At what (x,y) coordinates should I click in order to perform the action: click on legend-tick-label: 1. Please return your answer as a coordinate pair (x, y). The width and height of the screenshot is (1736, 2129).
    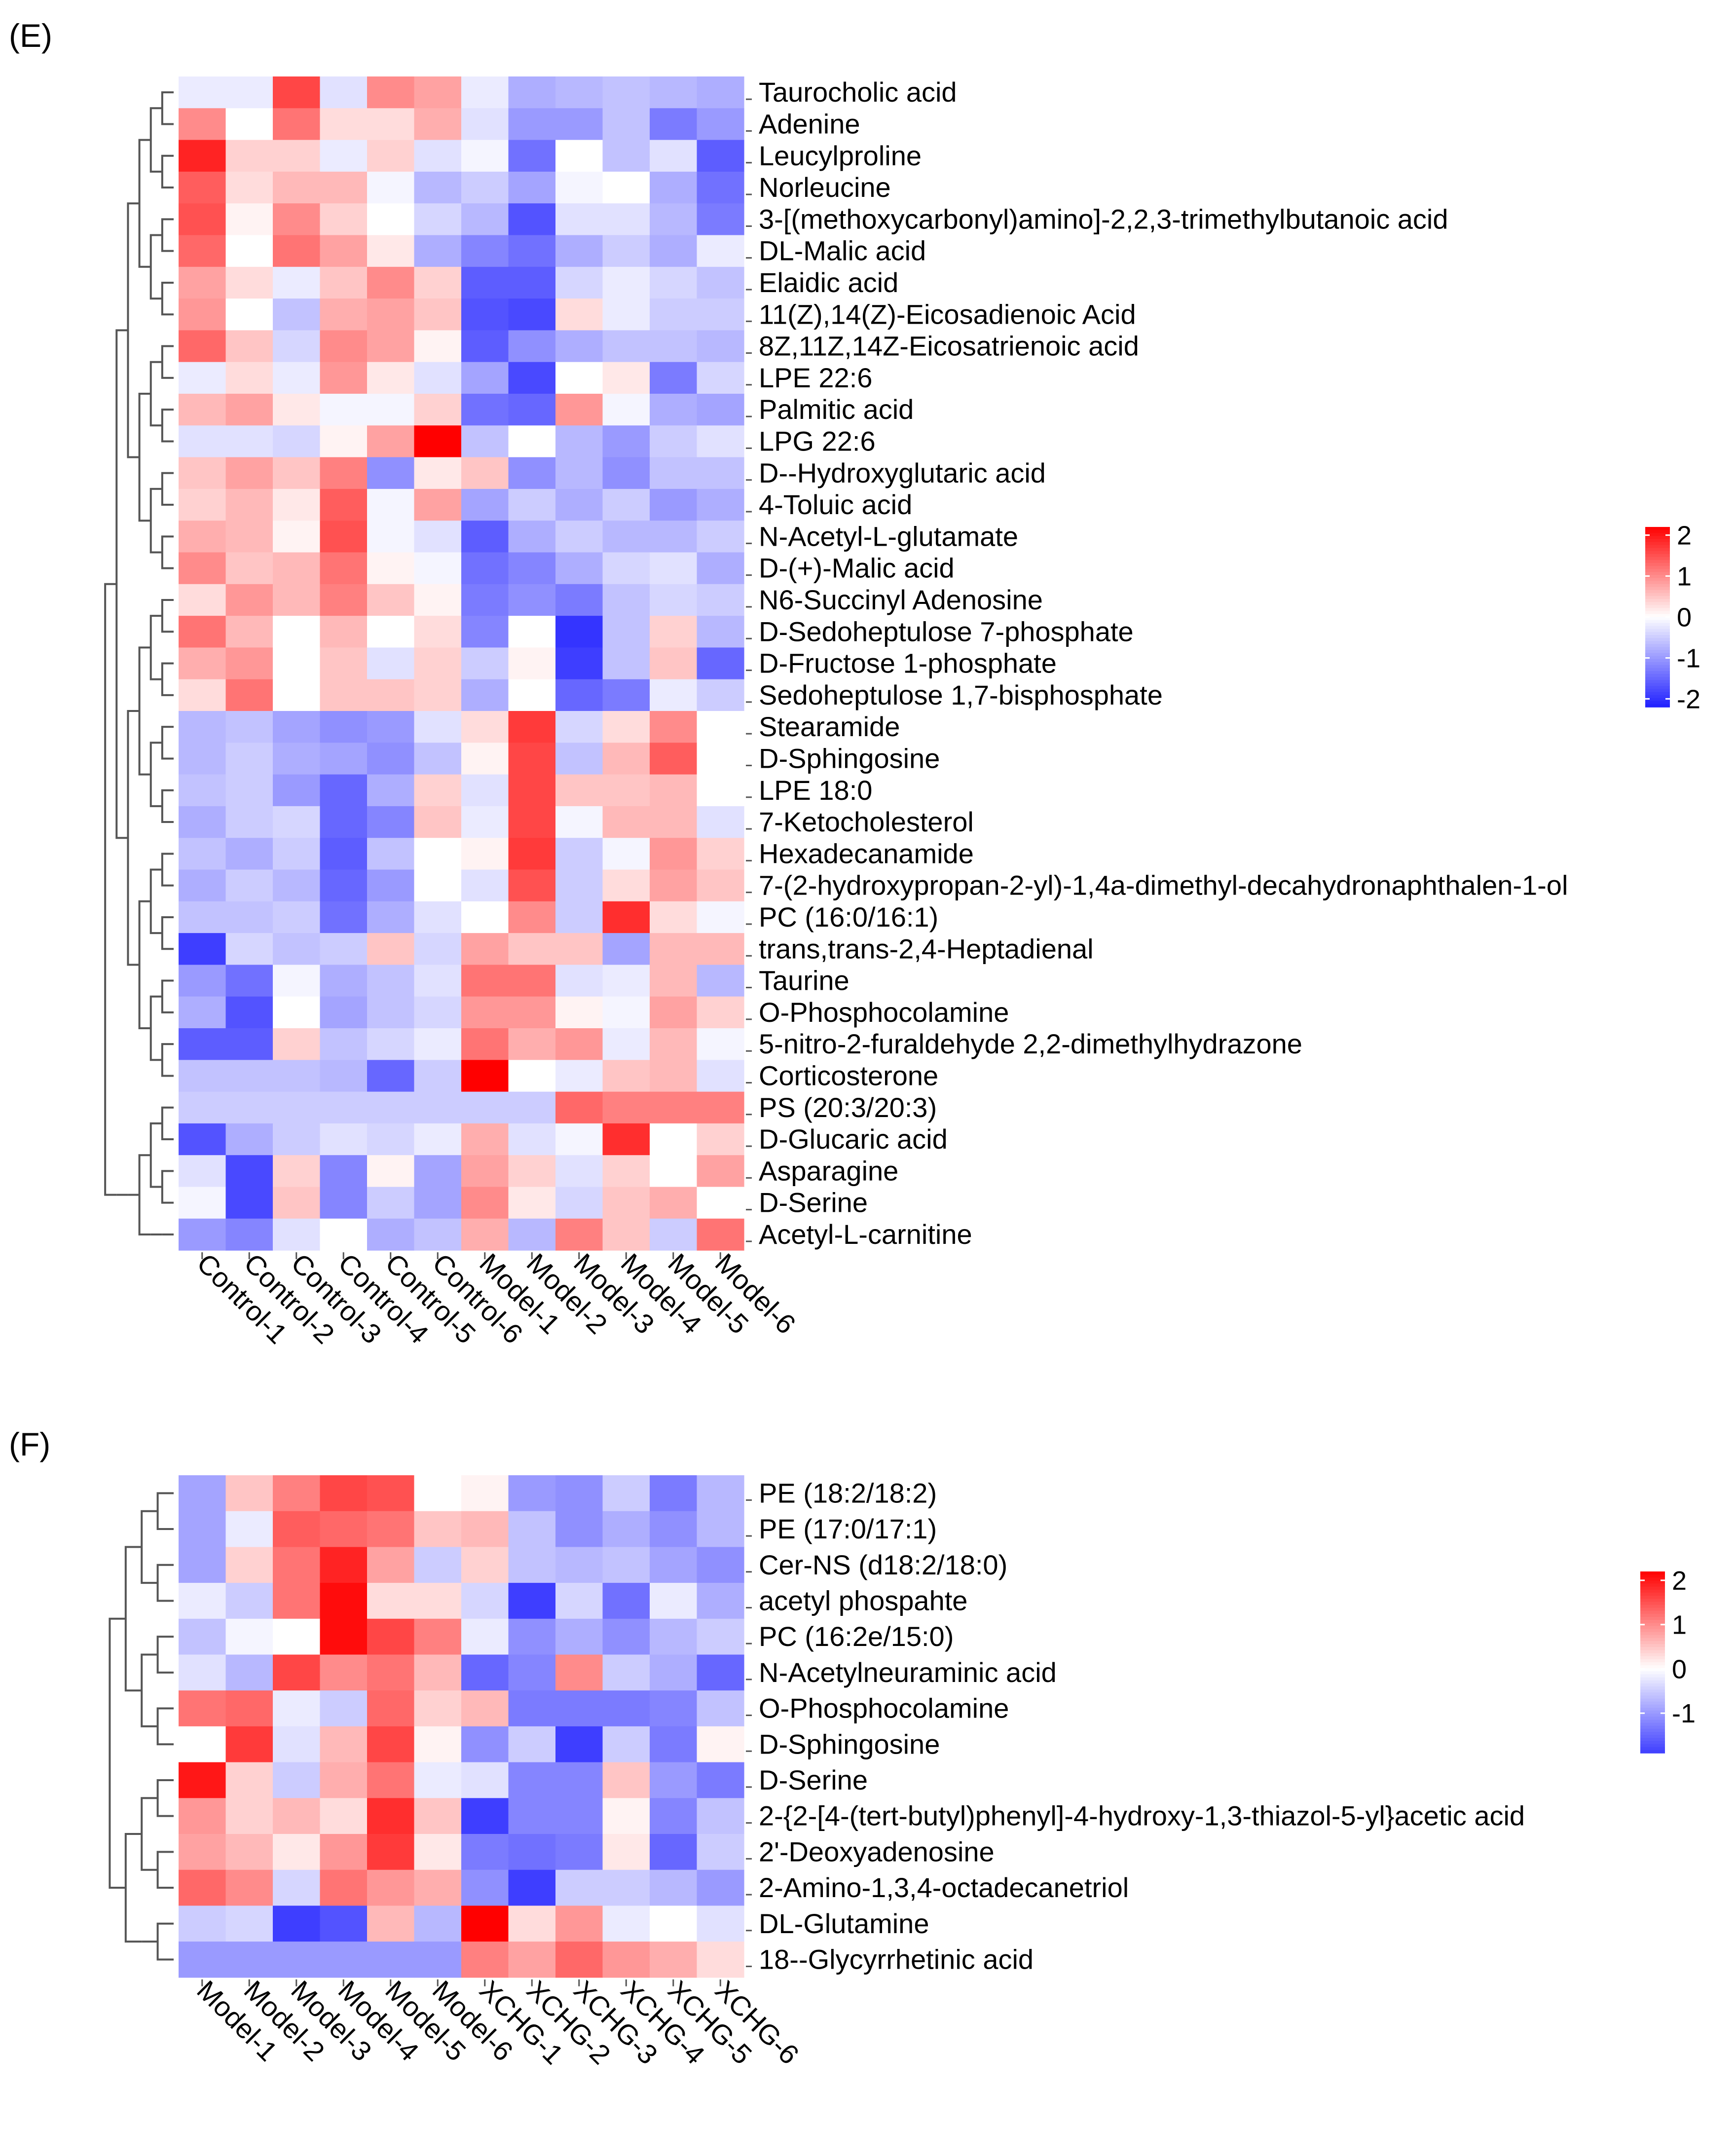
    Looking at the image, I should click on (1680, 1625).